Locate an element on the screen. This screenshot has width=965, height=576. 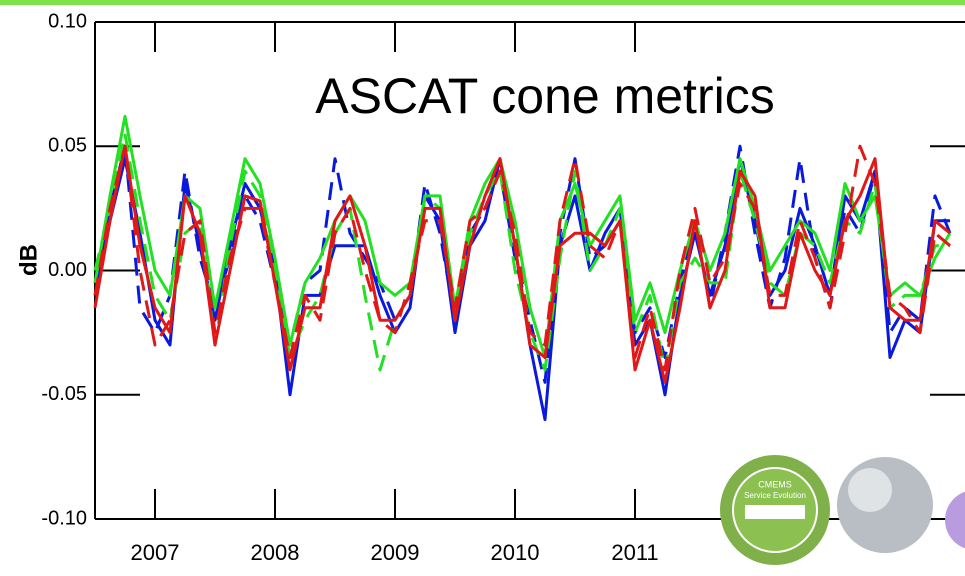
top-strip is located at coordinates (482, 2).